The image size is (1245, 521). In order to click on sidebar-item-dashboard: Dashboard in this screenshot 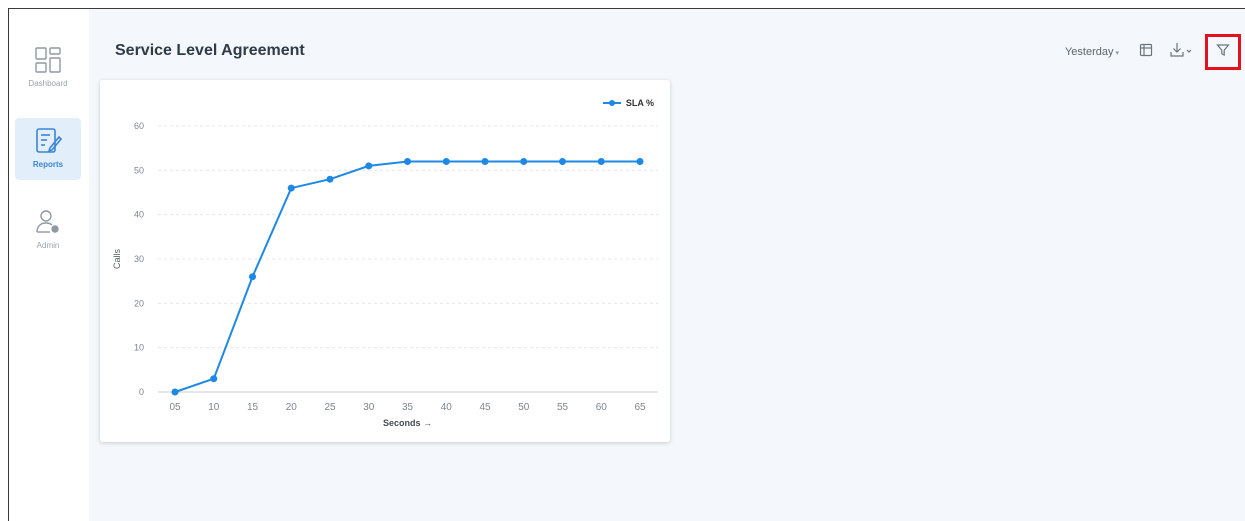, I will do `click(48, 68)`.